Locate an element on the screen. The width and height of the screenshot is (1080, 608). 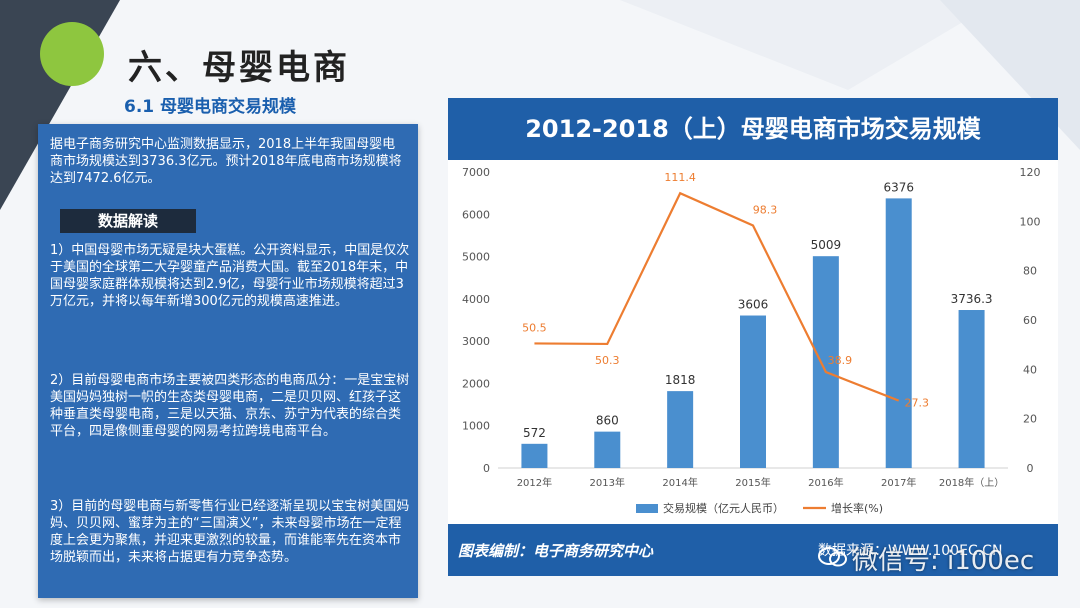
chart-header is located at coordinates (753, 129).